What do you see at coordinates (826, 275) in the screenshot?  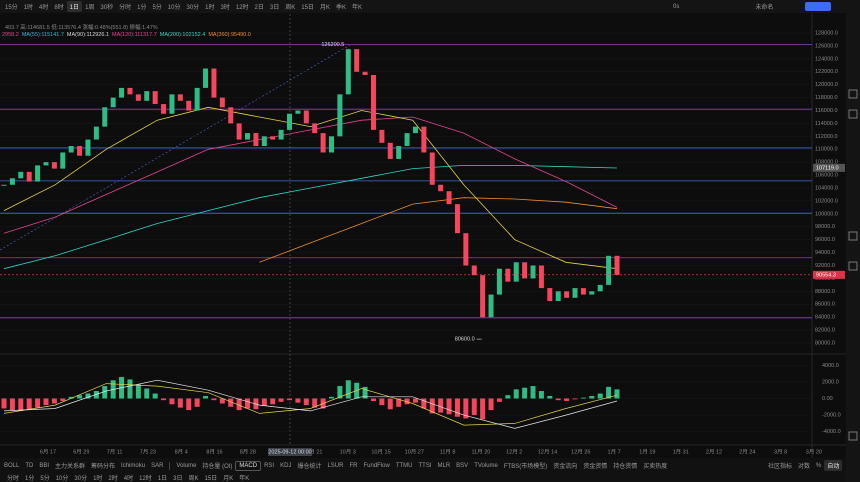 I see `last-price-label: 90554.3` at bounding box center [826, 275].